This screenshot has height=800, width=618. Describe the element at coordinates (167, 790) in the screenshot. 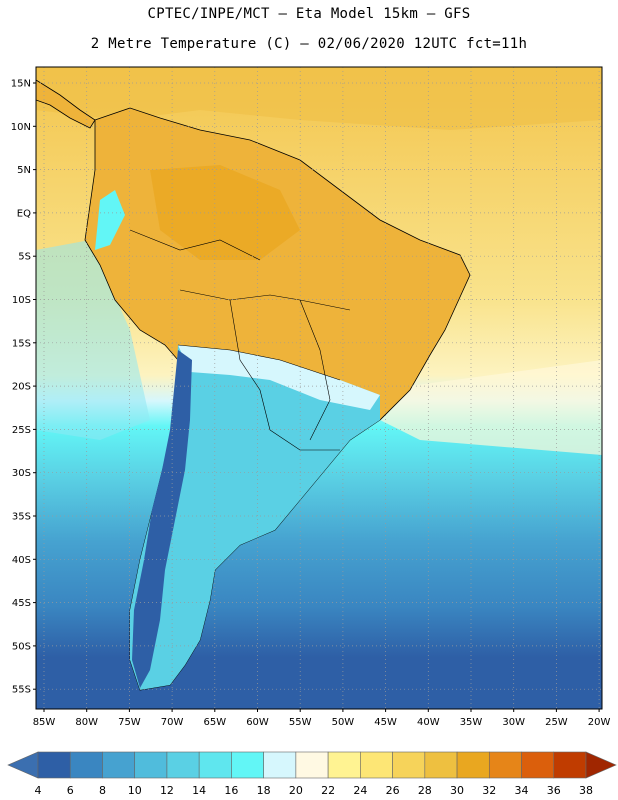

I see `colorbar-label: 12` at that location.